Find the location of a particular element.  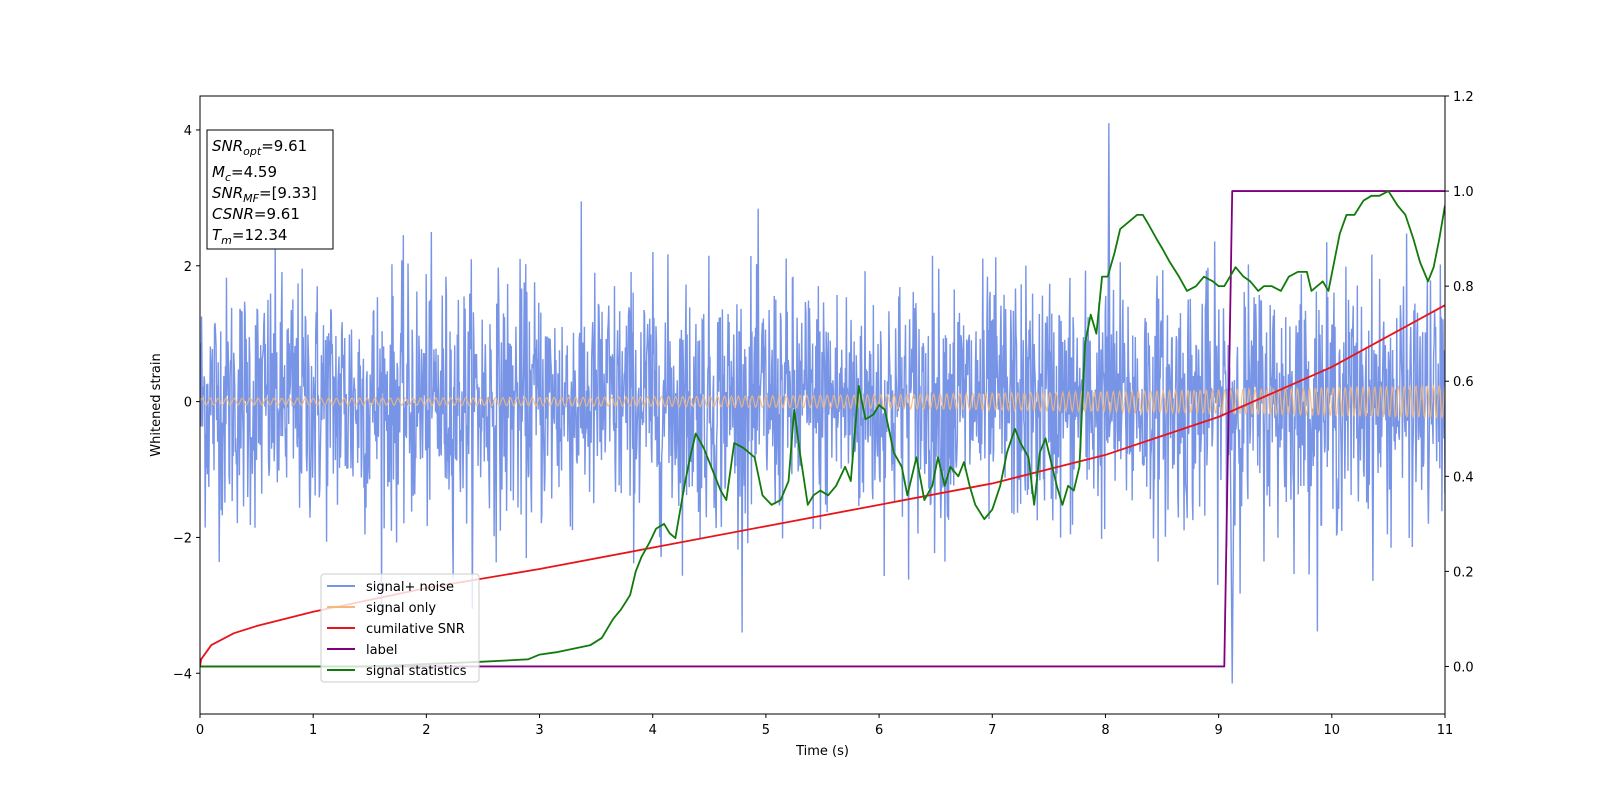

y-left-tick-label: −4 is located at coordinates (182, 674).